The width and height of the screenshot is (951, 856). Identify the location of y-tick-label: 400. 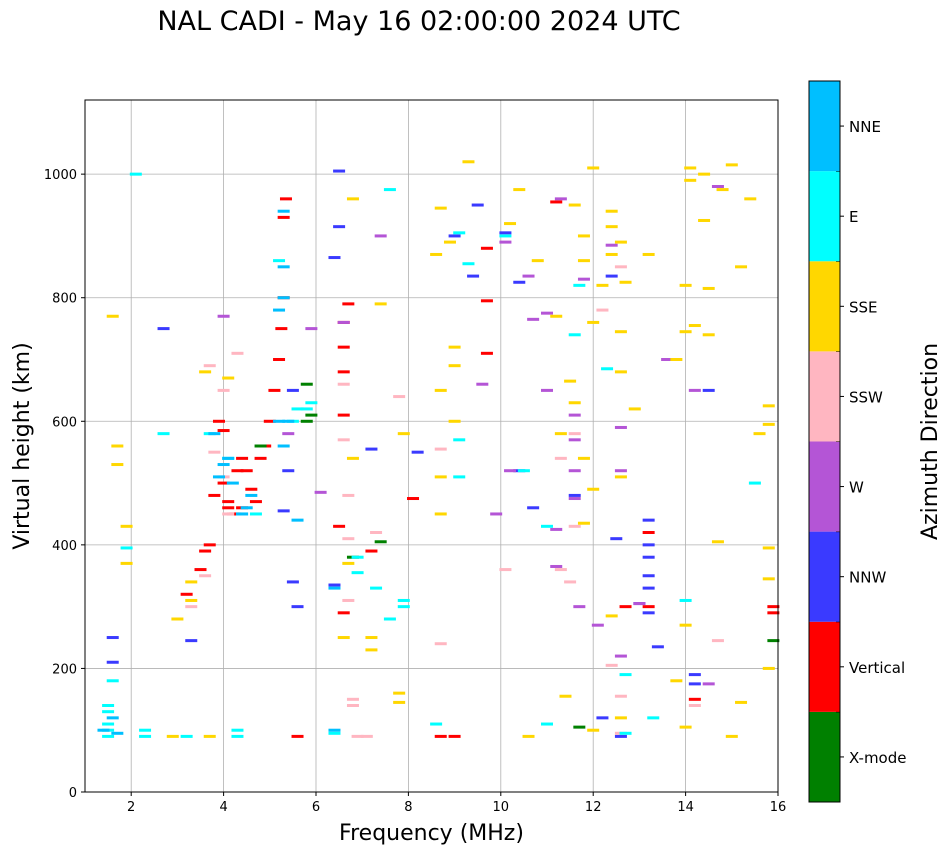
(64, 546).